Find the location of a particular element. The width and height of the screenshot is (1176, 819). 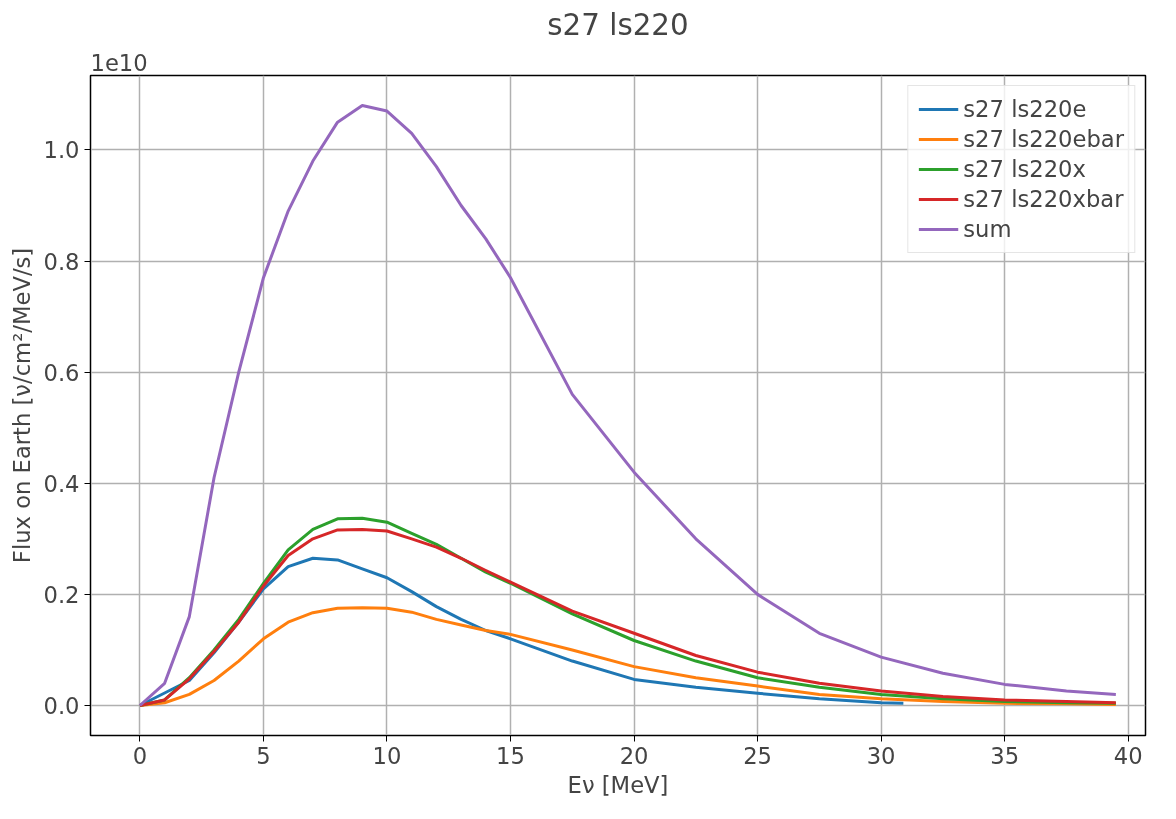

x-tick-label: 20 is located at coordinates (634, 755).